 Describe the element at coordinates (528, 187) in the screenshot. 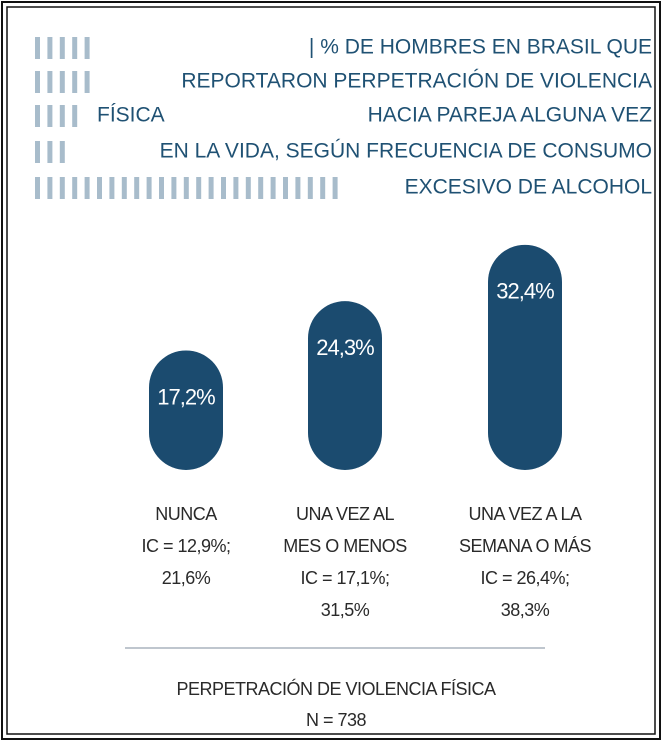

I see `title-line: EXCESIVO DE ALCOHOL` at that location.